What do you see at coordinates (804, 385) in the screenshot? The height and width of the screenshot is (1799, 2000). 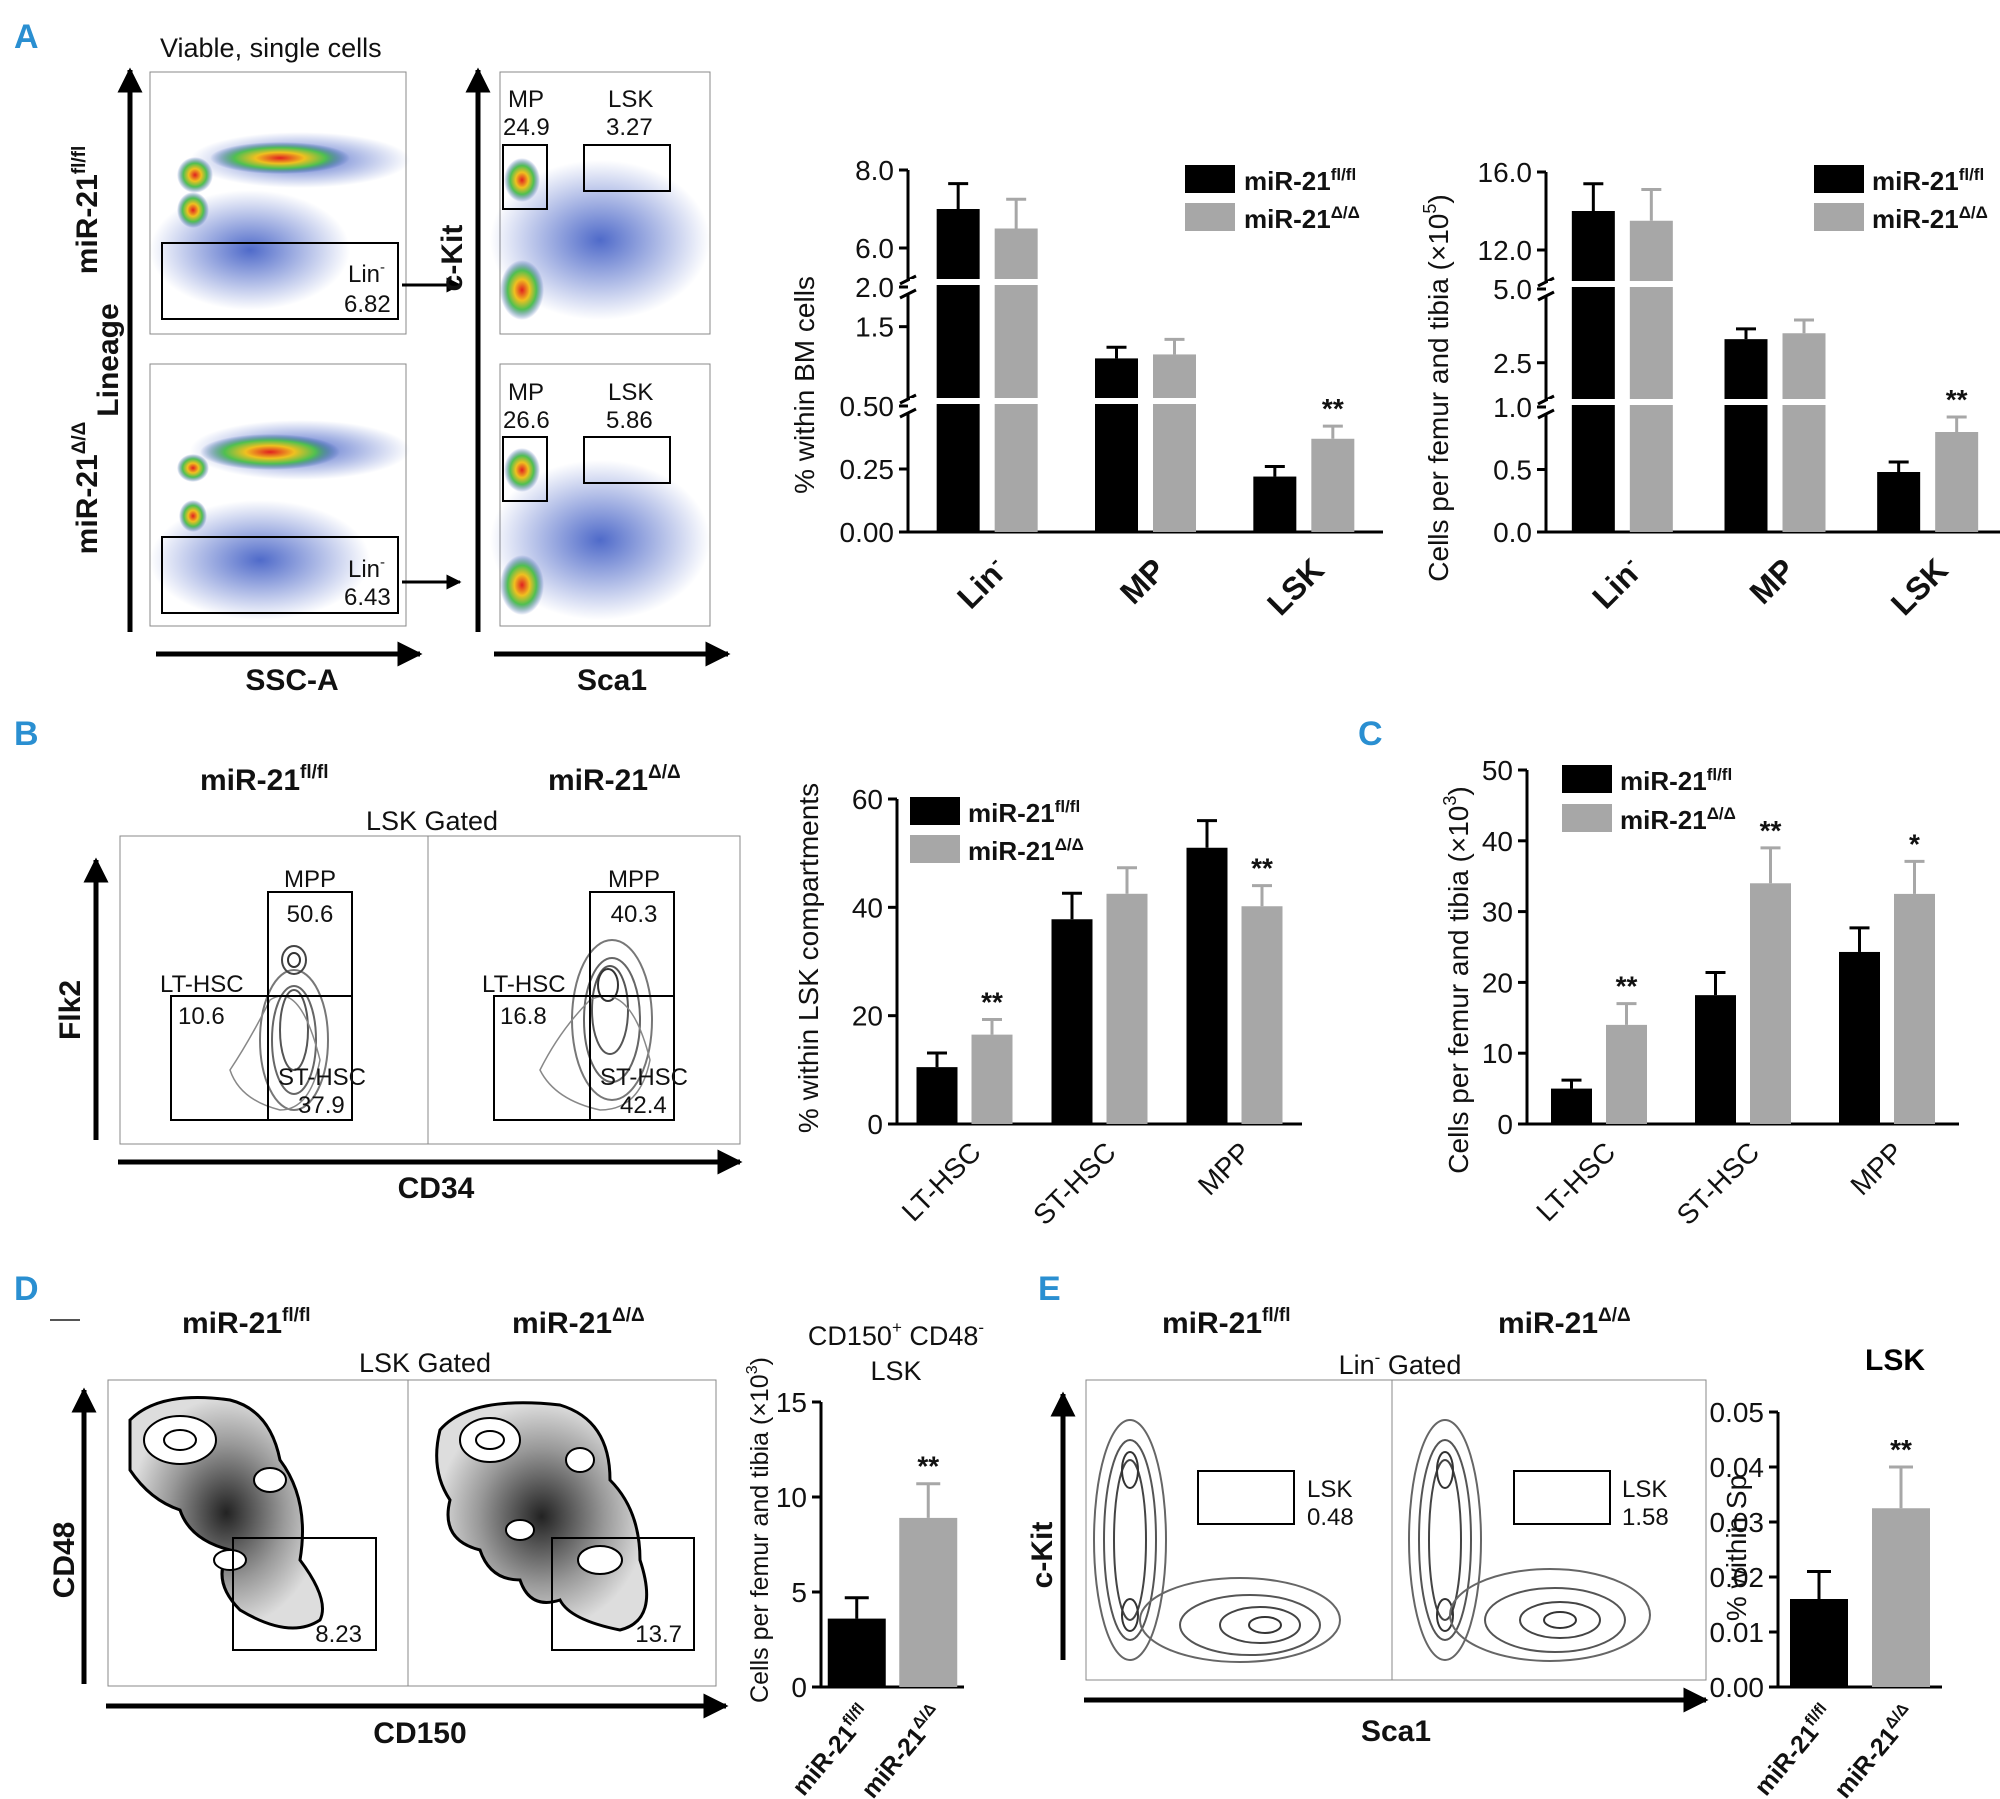 I see `chart-a1-ylabel: % within BM cells` at bounding box center [804, 385].